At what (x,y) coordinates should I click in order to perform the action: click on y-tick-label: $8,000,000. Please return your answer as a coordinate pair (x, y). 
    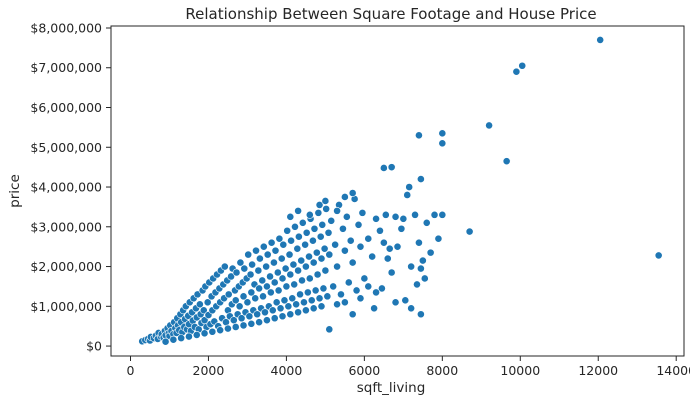
    Looking at the image, I should click on (66, 27).